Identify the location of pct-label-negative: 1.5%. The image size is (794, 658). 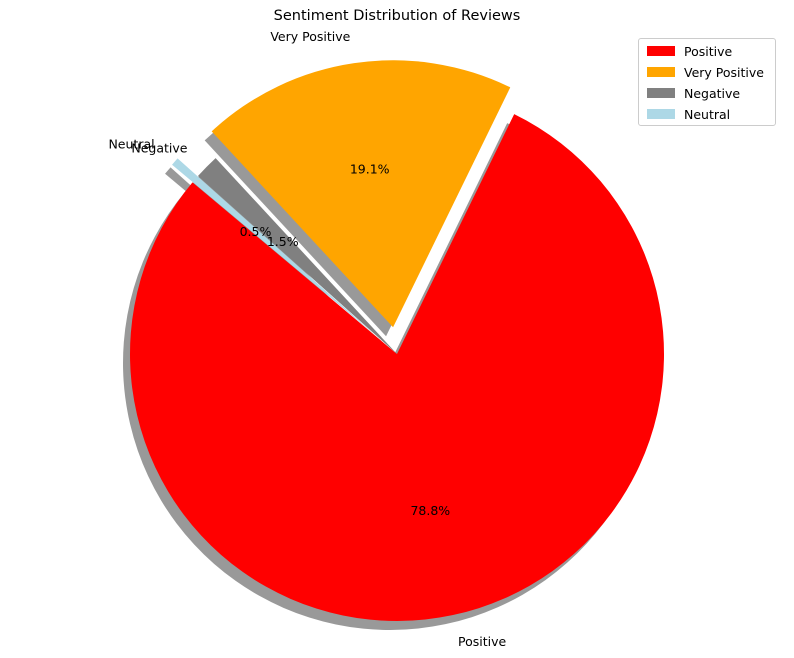
(283, 241).